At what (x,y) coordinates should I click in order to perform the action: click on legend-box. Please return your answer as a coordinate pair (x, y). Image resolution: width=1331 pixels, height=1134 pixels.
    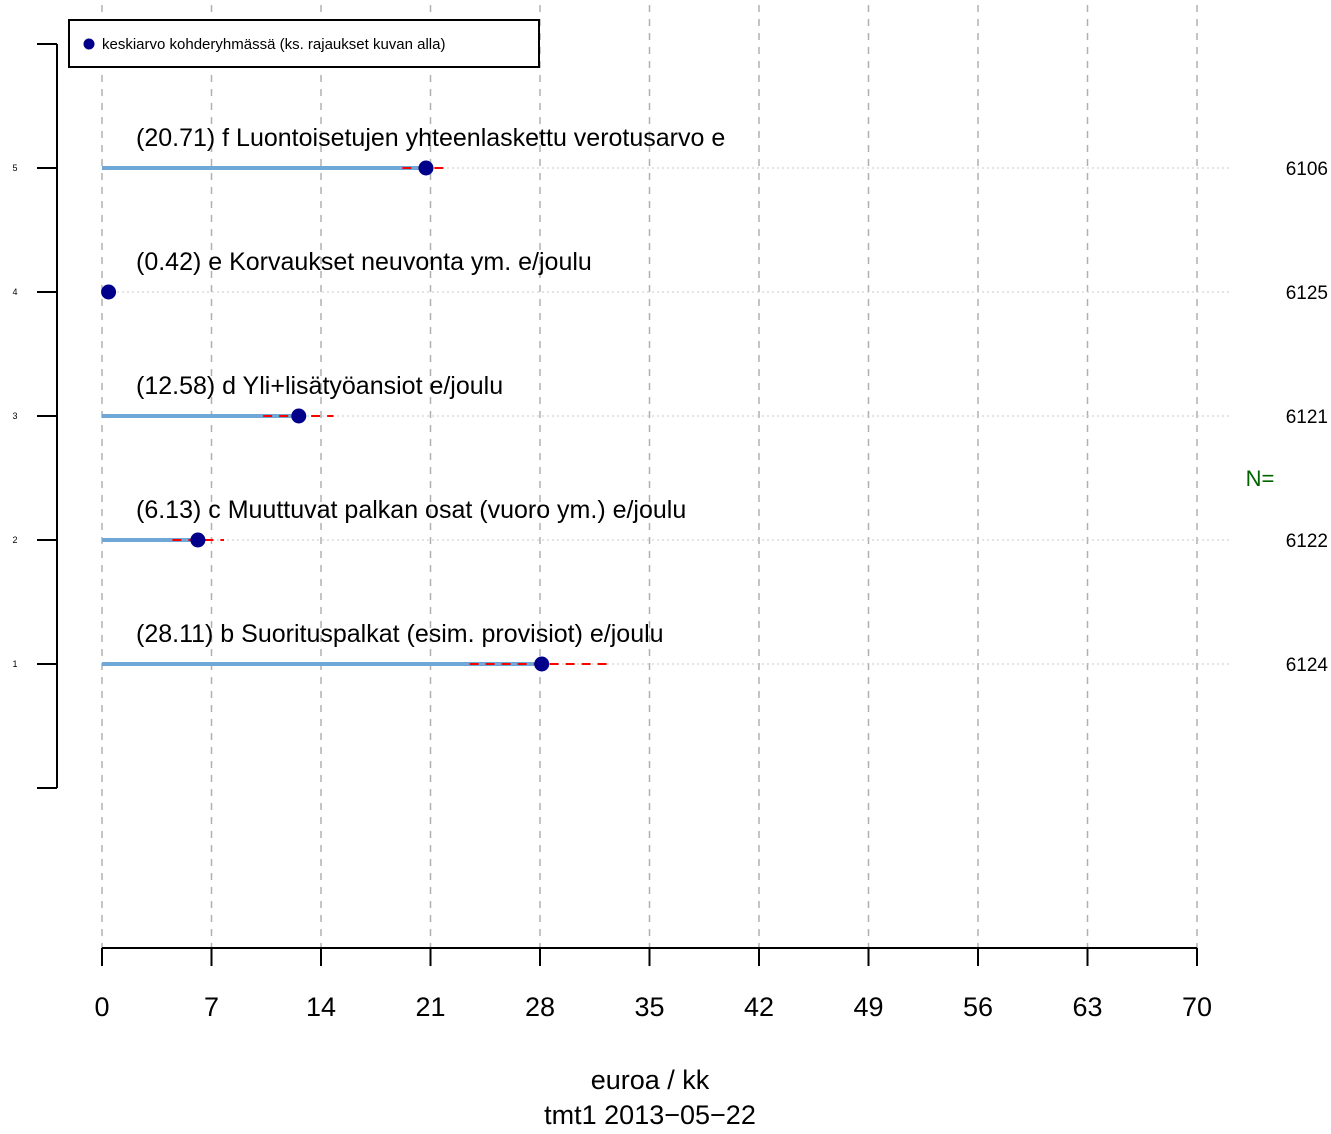
    Looking at the image, I should click on (304, 43).